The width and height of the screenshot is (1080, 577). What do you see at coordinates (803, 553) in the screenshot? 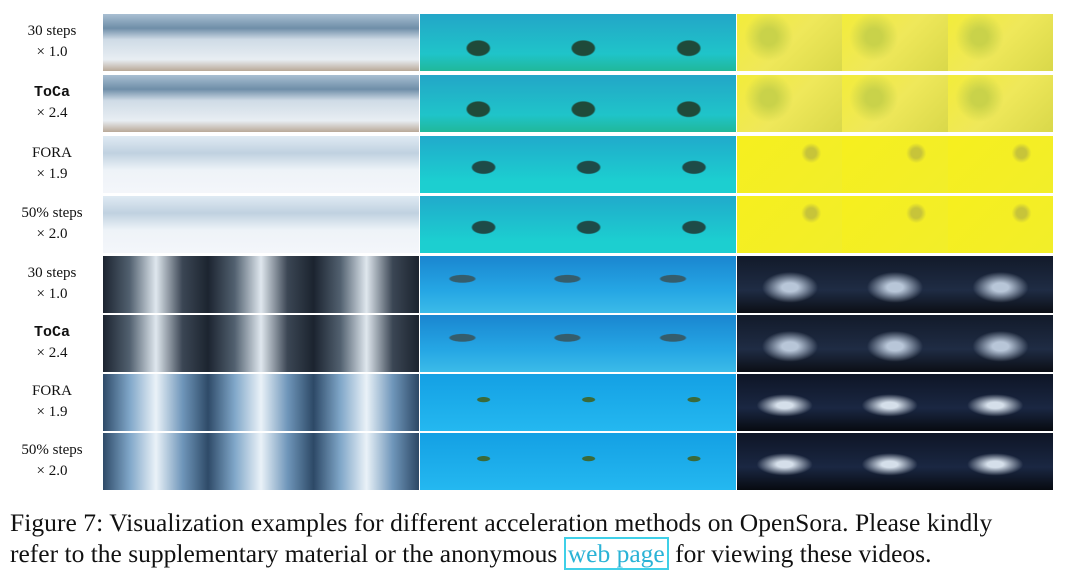
I see `caption-text: for viewing these videos.` at bounding box center [803, 553].